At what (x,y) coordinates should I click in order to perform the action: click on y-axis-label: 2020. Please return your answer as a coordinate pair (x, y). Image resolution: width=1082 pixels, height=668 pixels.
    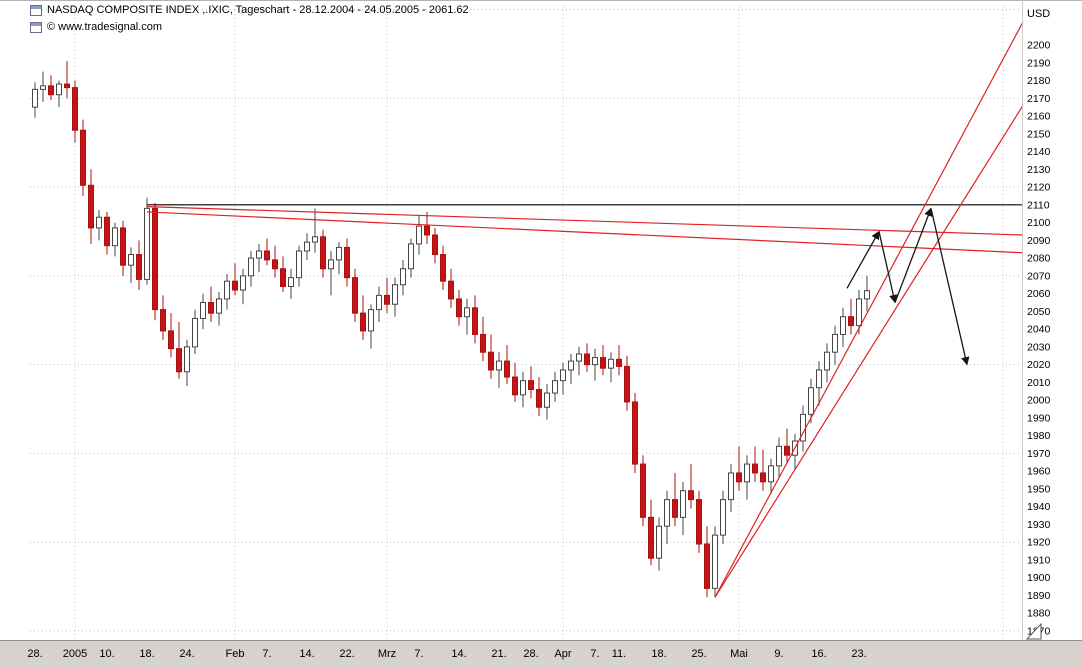
    Looking at the image, I should click on (1039, 365).